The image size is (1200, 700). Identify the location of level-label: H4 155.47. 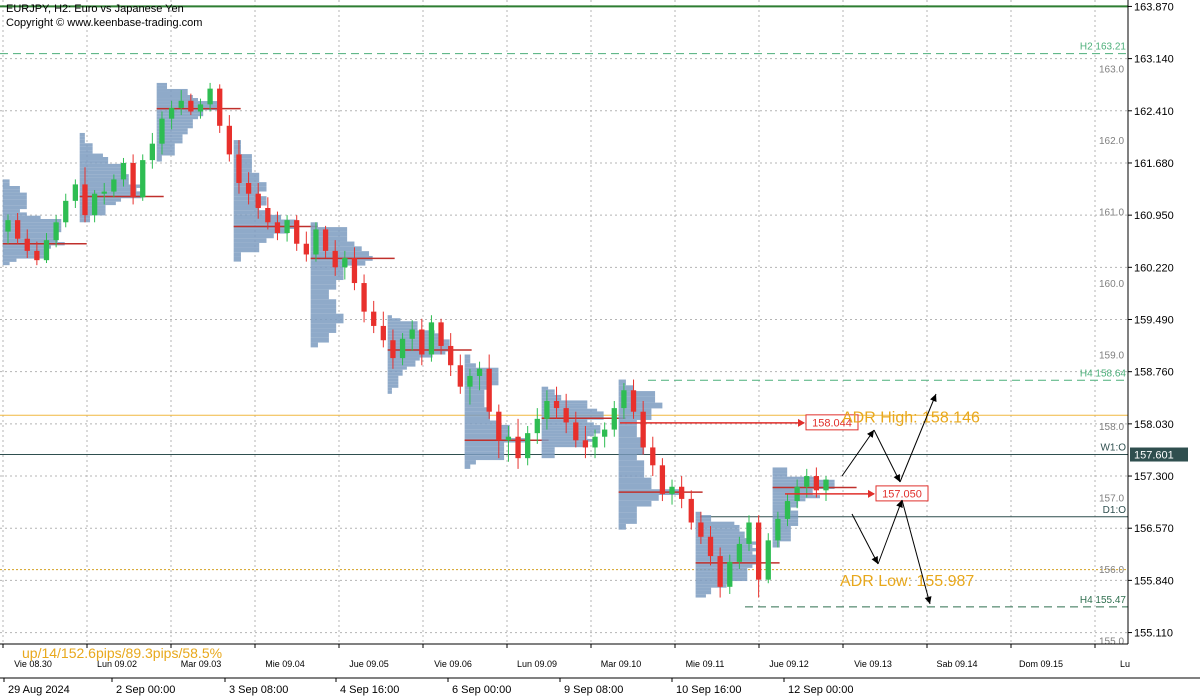
(1103, 600).